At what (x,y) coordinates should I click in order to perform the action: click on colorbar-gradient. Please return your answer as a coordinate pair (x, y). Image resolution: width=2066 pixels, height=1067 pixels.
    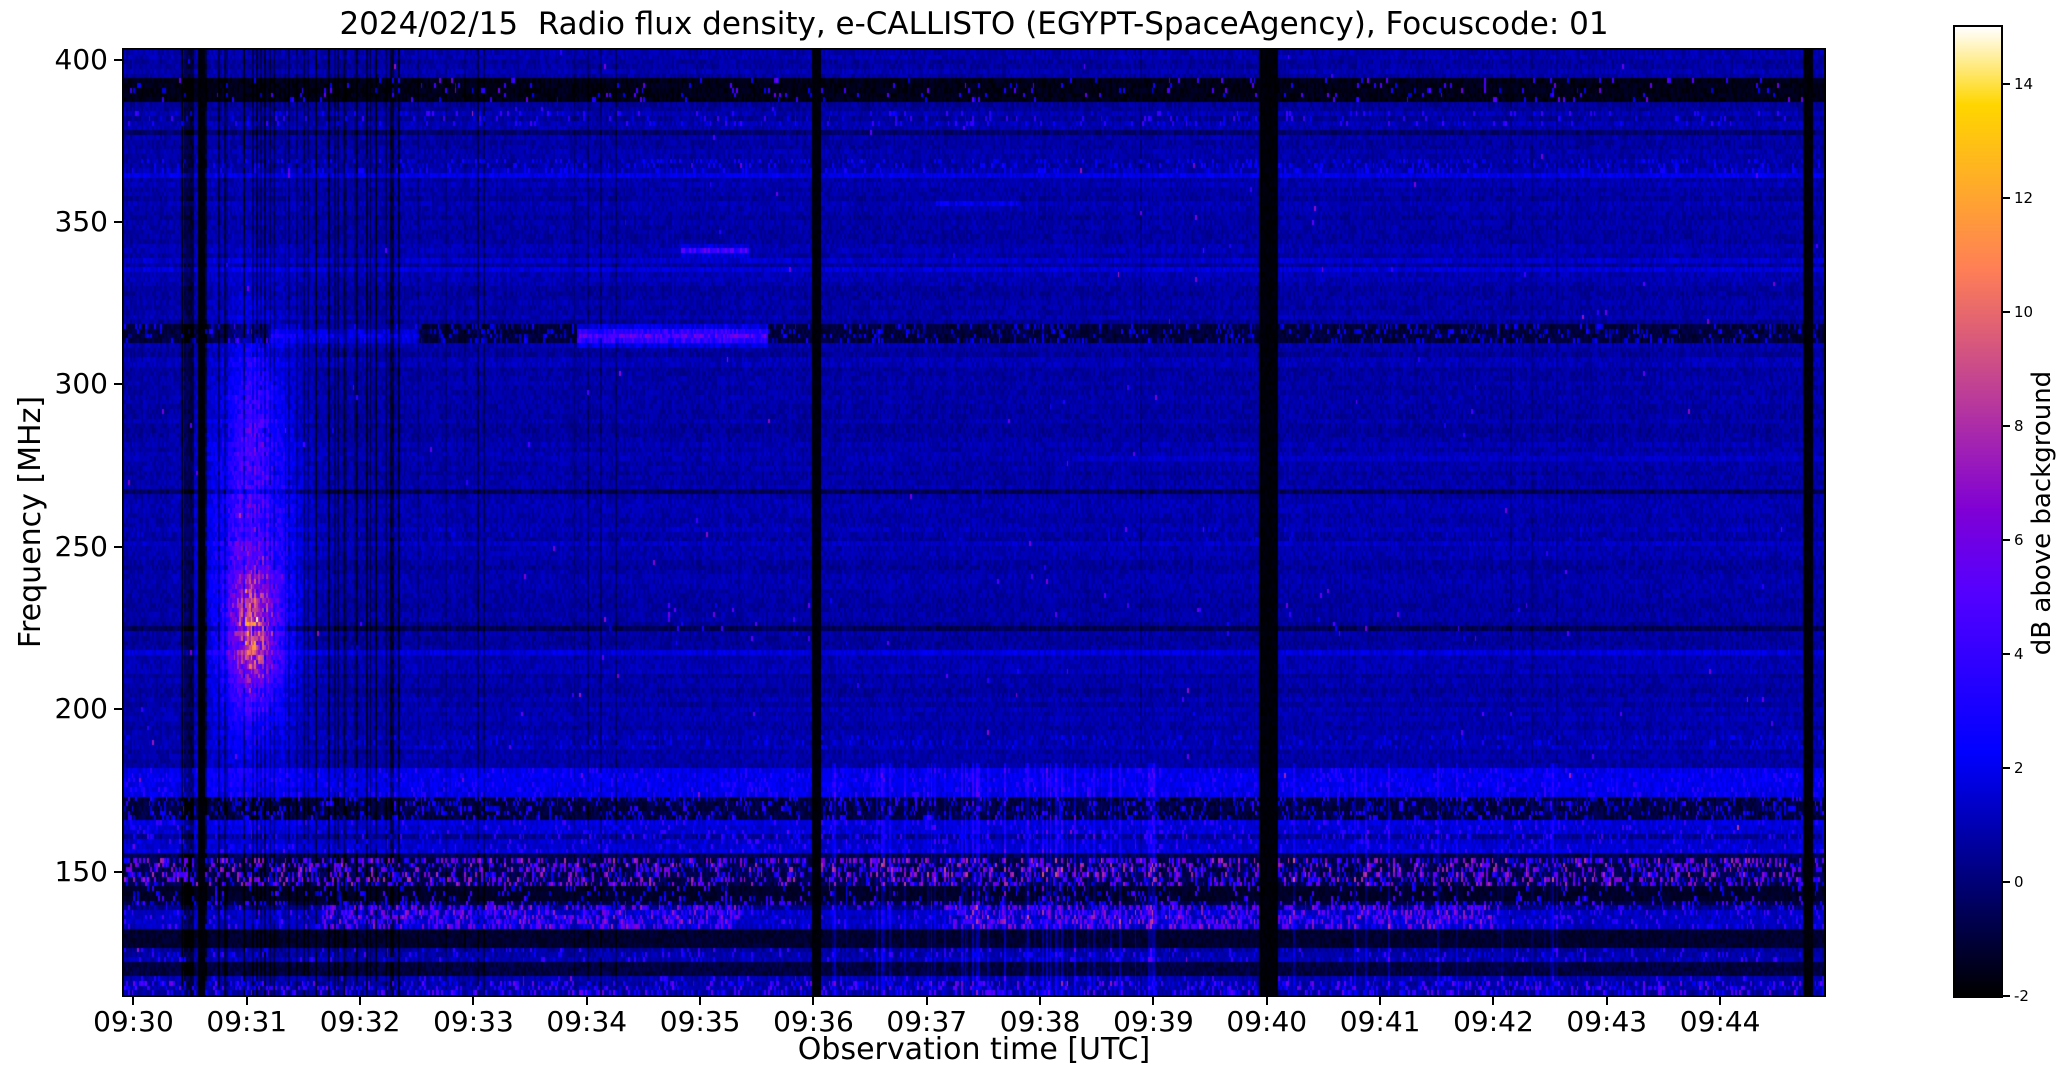
    Looking at the image, I should click on (1978, 511).